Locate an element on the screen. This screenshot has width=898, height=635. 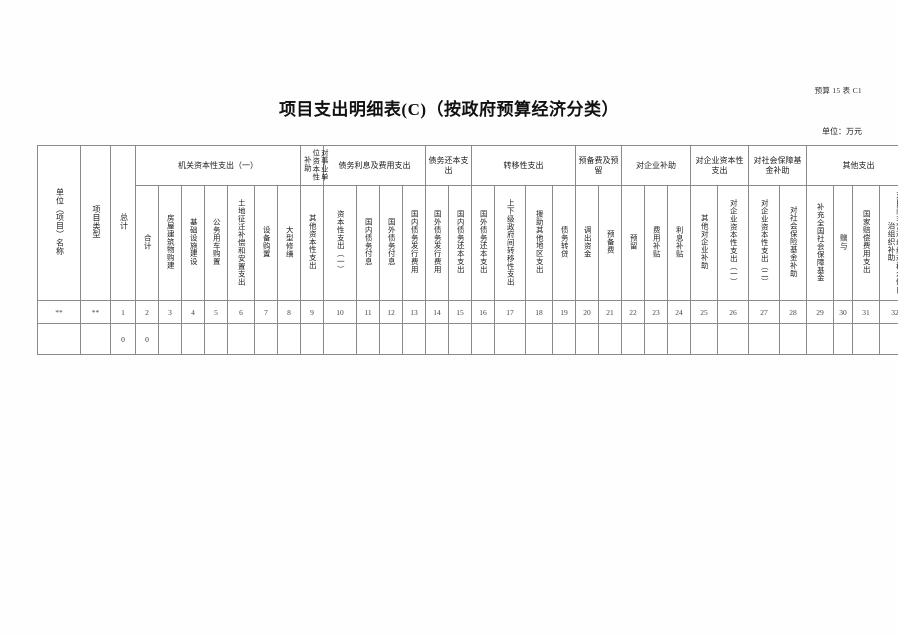
leaf-header-label: 国内债务还本支出 is located at coordinates (461, 242).